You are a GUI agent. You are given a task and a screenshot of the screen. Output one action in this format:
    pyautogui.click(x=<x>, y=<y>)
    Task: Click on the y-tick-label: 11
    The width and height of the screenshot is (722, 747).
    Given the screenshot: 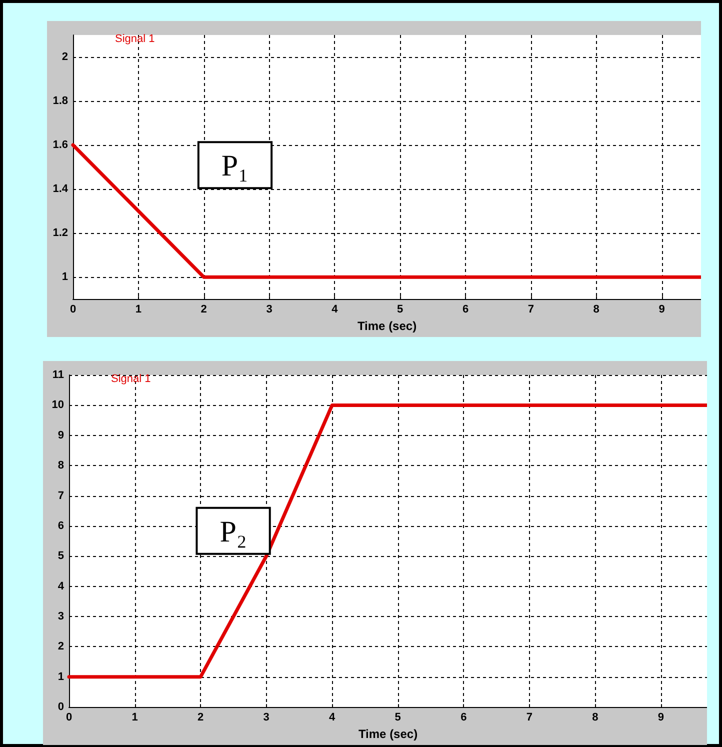 What is the action you would take?
    pyautogui.click(x=58, y=375)
    